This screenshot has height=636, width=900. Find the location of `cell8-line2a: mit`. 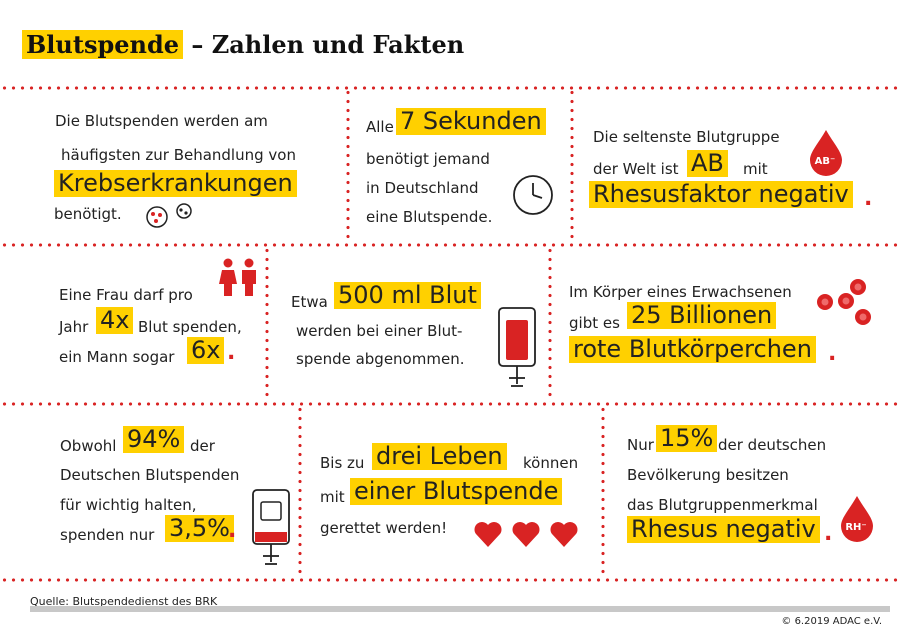

cell8-line2a: mit is located at coordinates (332, 497).